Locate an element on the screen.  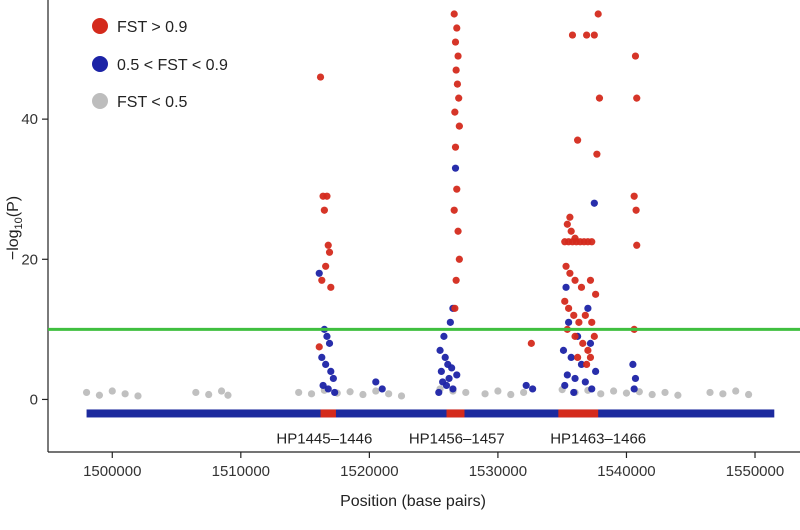
legend-marker-fst-high is located at coordinates (100, 26).